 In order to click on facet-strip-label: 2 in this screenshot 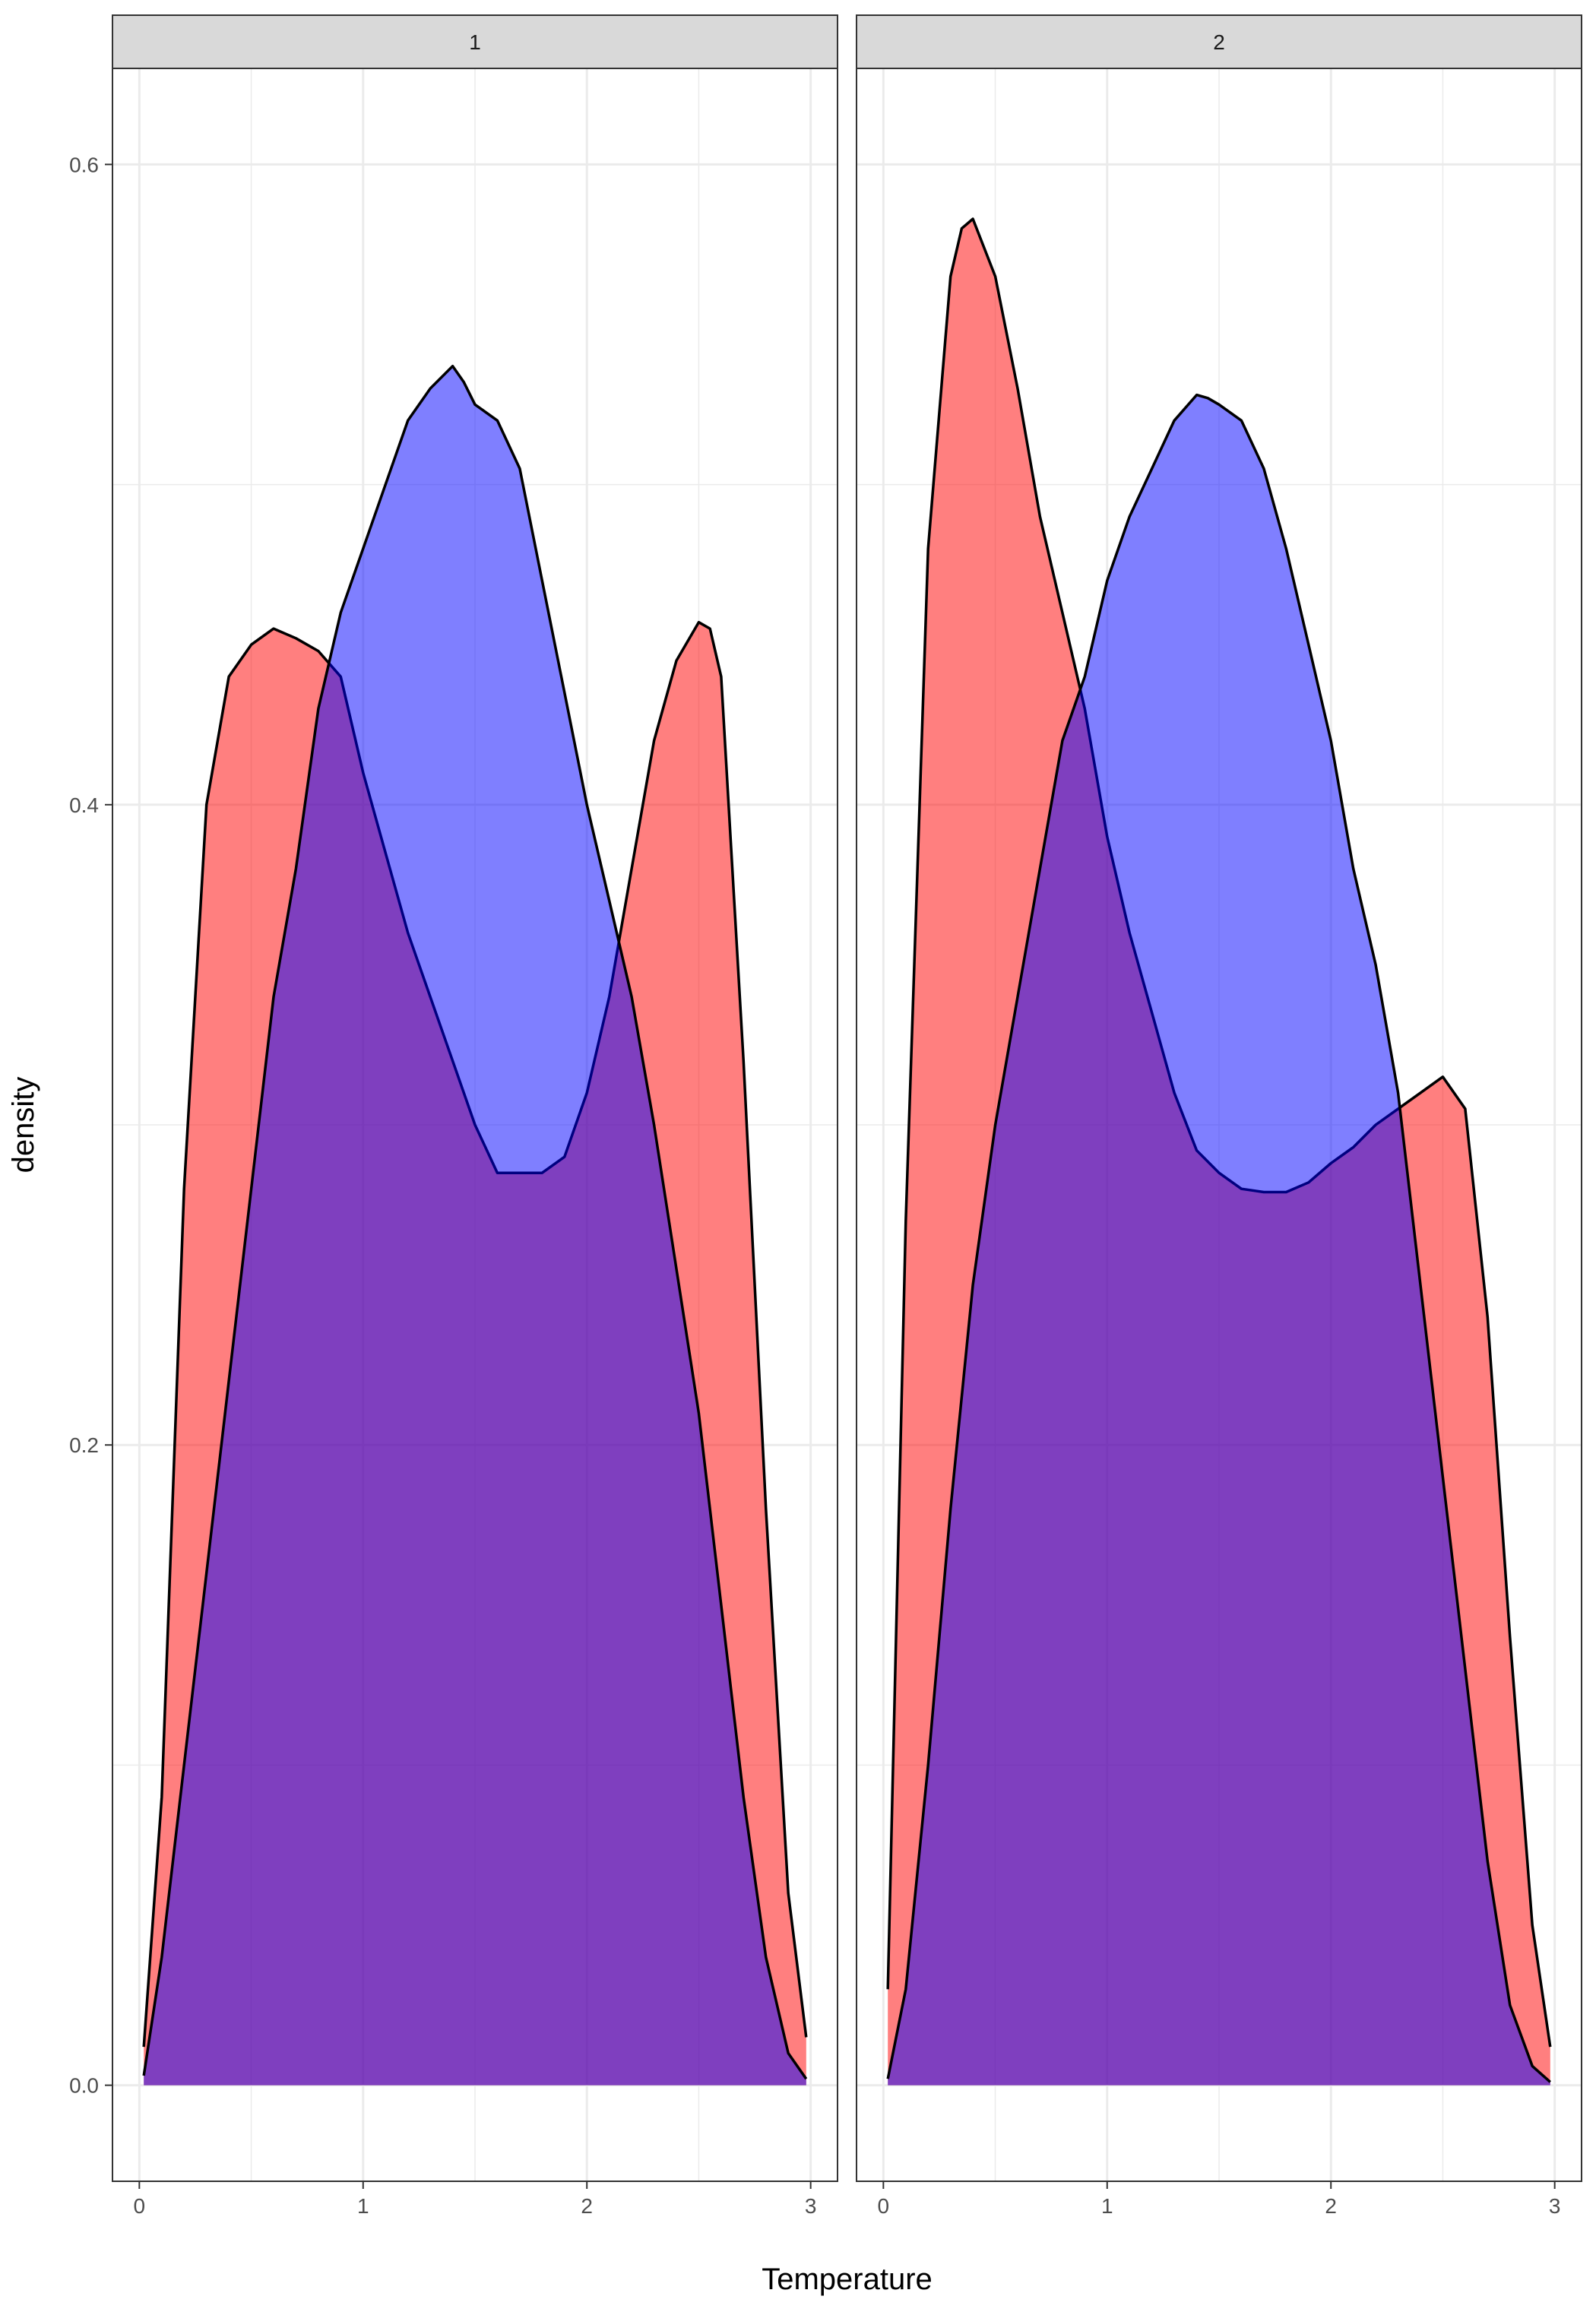, I will do `click(1219, 42)`.